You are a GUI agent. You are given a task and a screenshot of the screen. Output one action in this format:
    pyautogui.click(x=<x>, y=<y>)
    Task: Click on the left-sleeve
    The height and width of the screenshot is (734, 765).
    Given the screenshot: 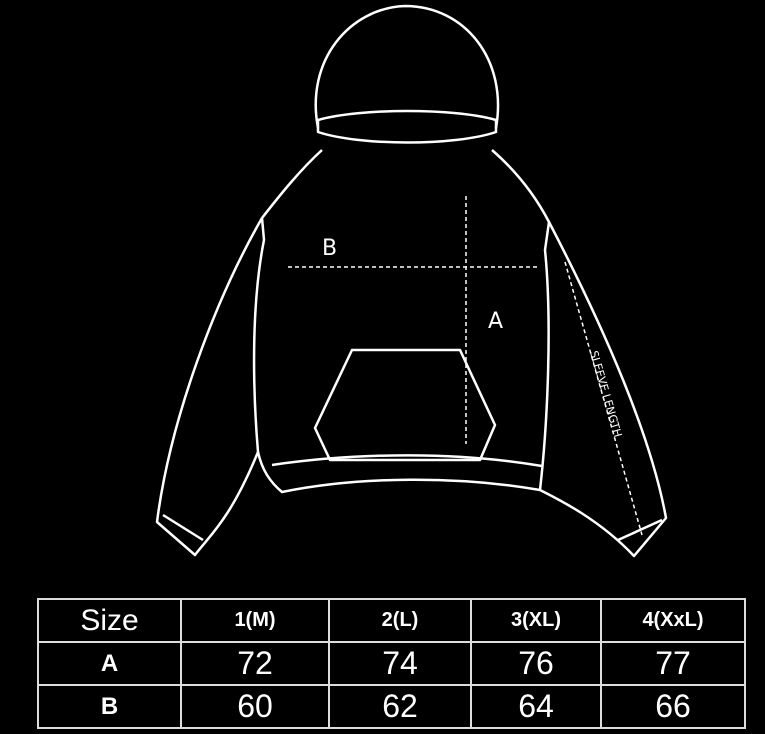 What is the action you would take?
    pyautogui.click(x=210, y=387)
    